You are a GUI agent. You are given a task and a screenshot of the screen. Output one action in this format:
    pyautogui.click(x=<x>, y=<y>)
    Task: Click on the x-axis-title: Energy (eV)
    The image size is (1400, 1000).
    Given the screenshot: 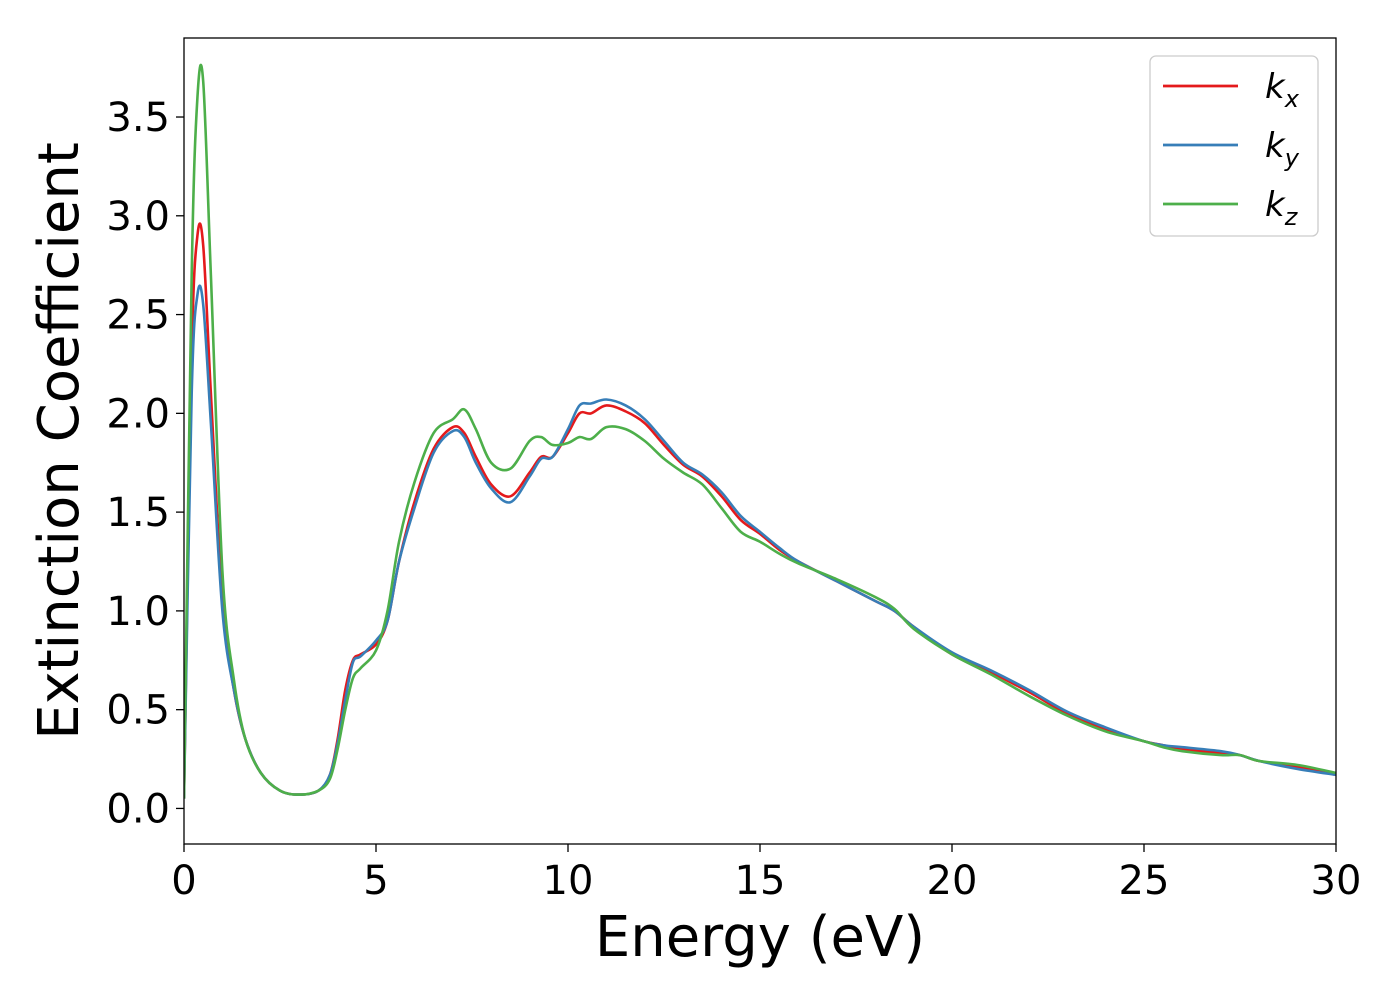 What is the action you would take?
    pyautogui.click(x=760, y=937)
    